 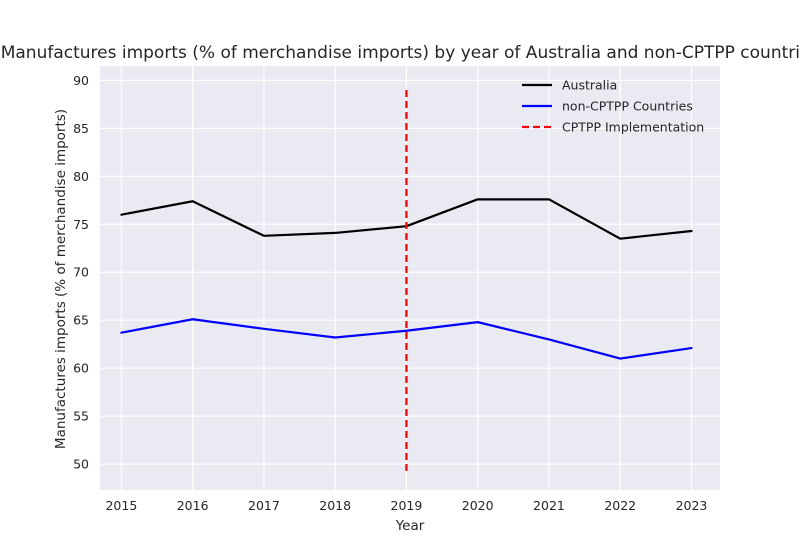 I want to click on series-line-non-cptpp-countries, so click(x=406, y=339).